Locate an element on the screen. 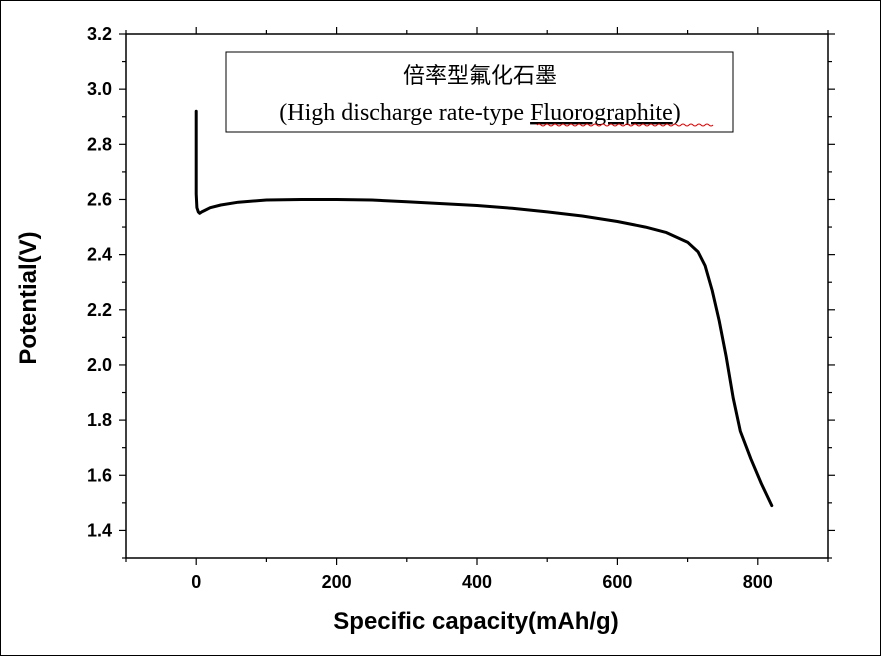 The image size is (881, 656). x-tick-label: 200 is located at coordinates (337, 582).